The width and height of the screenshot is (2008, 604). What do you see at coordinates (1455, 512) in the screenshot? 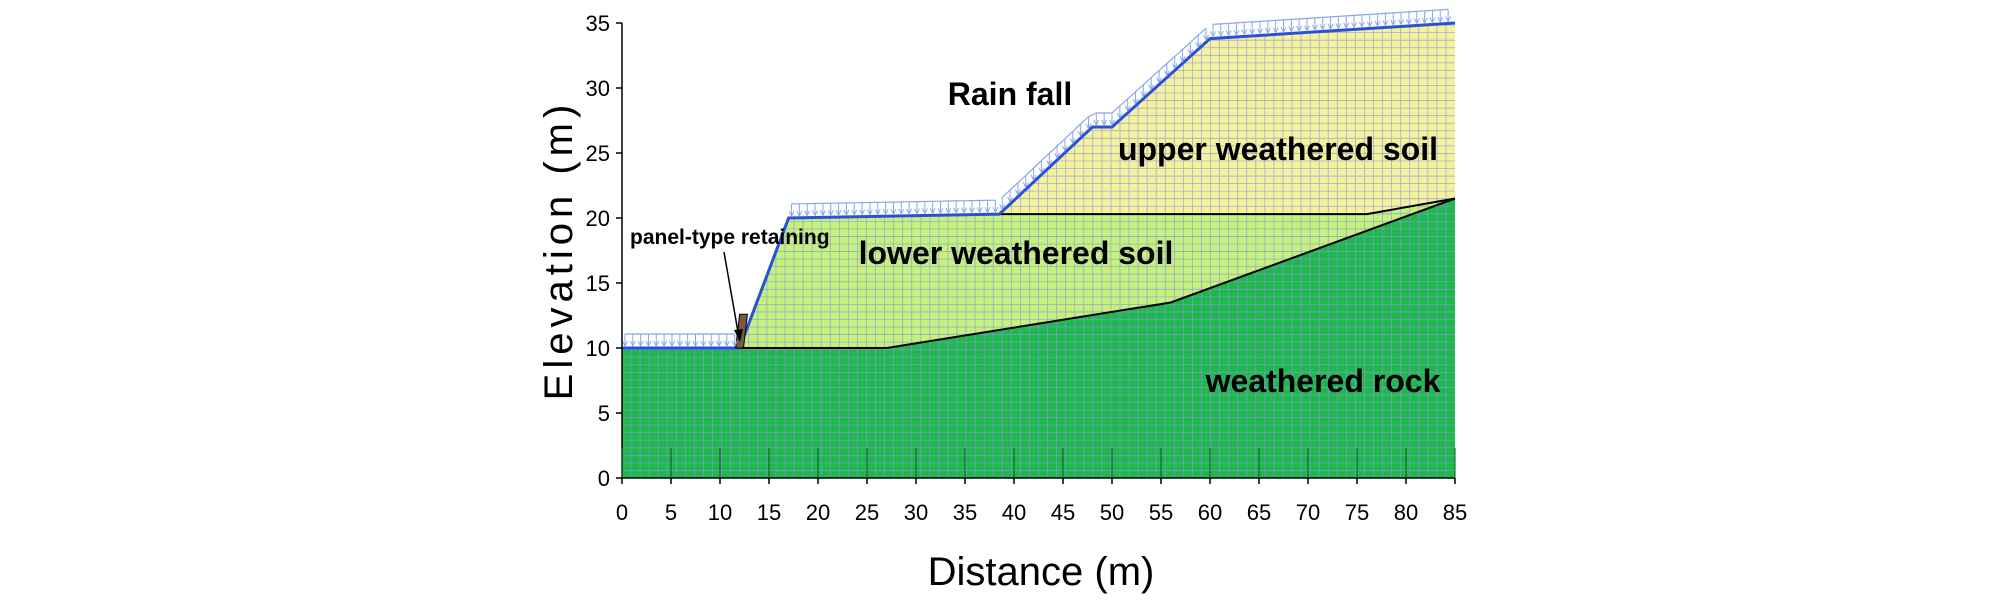
I see `x-tick-label: 85` at bounding box center [1455, 512].